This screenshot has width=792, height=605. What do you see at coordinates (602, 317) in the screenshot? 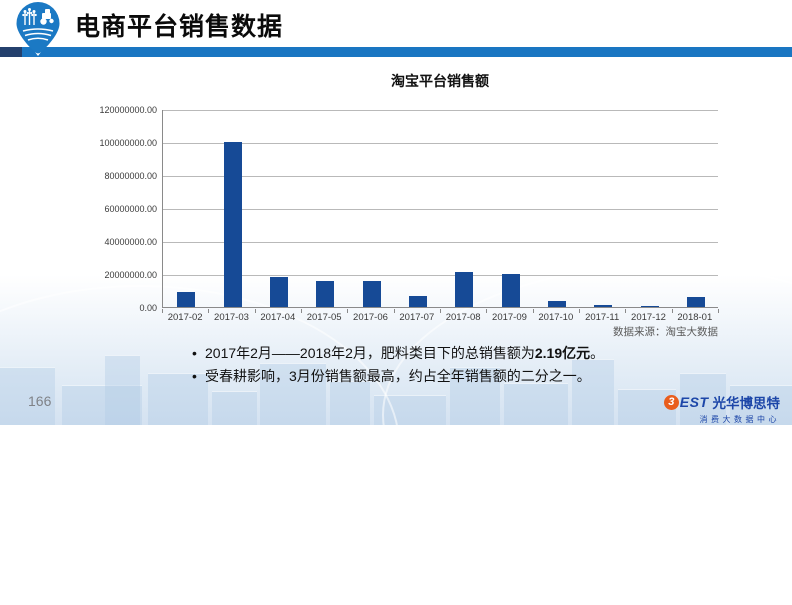
I see `x-axis-tick-label: 2017-11` at bounding box center [602, 317].